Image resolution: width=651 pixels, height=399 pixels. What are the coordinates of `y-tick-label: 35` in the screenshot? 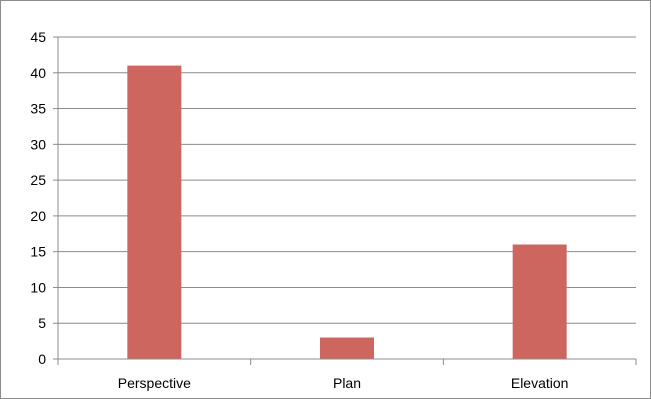 It's located at (38, 109).